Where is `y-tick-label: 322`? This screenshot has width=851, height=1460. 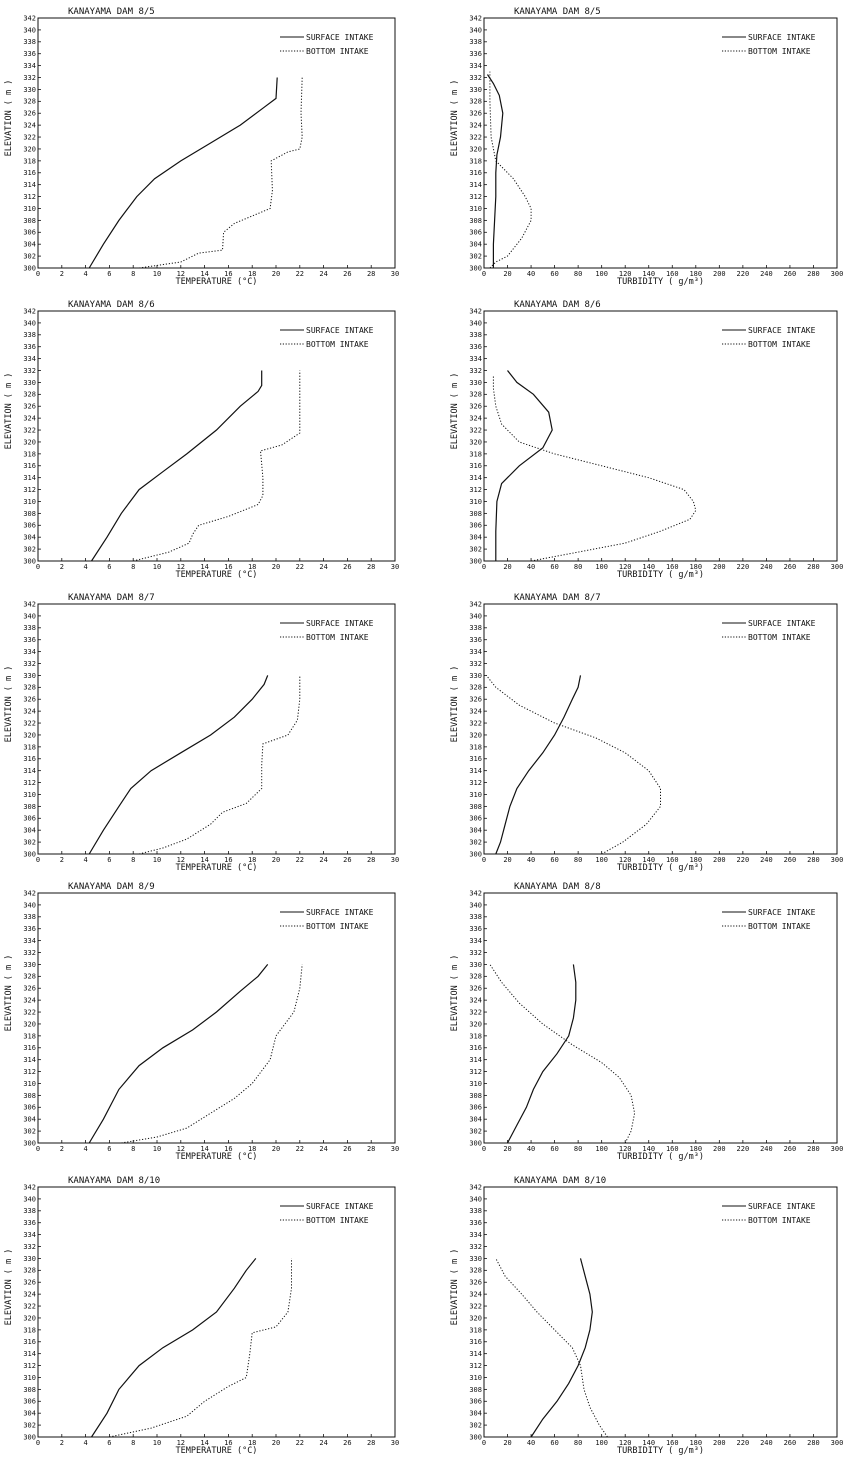 y-tick-label: 322 is located at coordinates (475, 137).